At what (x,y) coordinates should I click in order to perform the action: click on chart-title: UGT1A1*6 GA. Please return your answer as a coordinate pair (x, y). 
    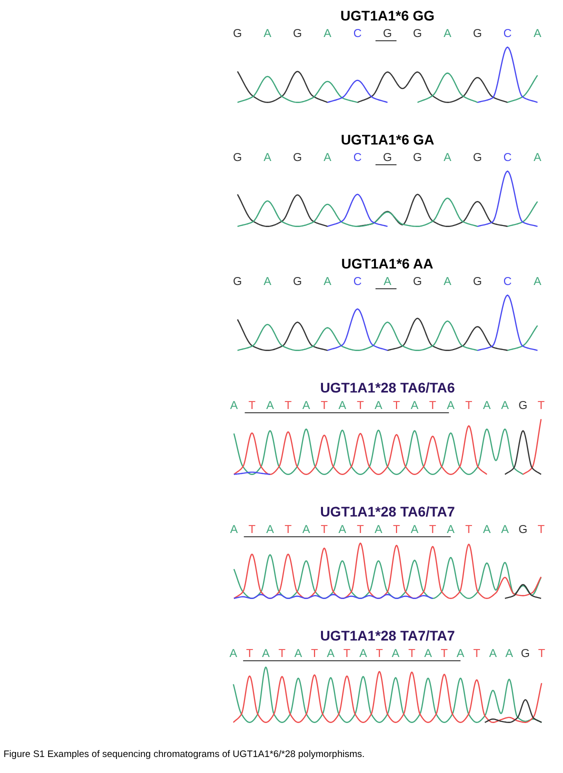
    Looking at the image, I should click on (387, 140).